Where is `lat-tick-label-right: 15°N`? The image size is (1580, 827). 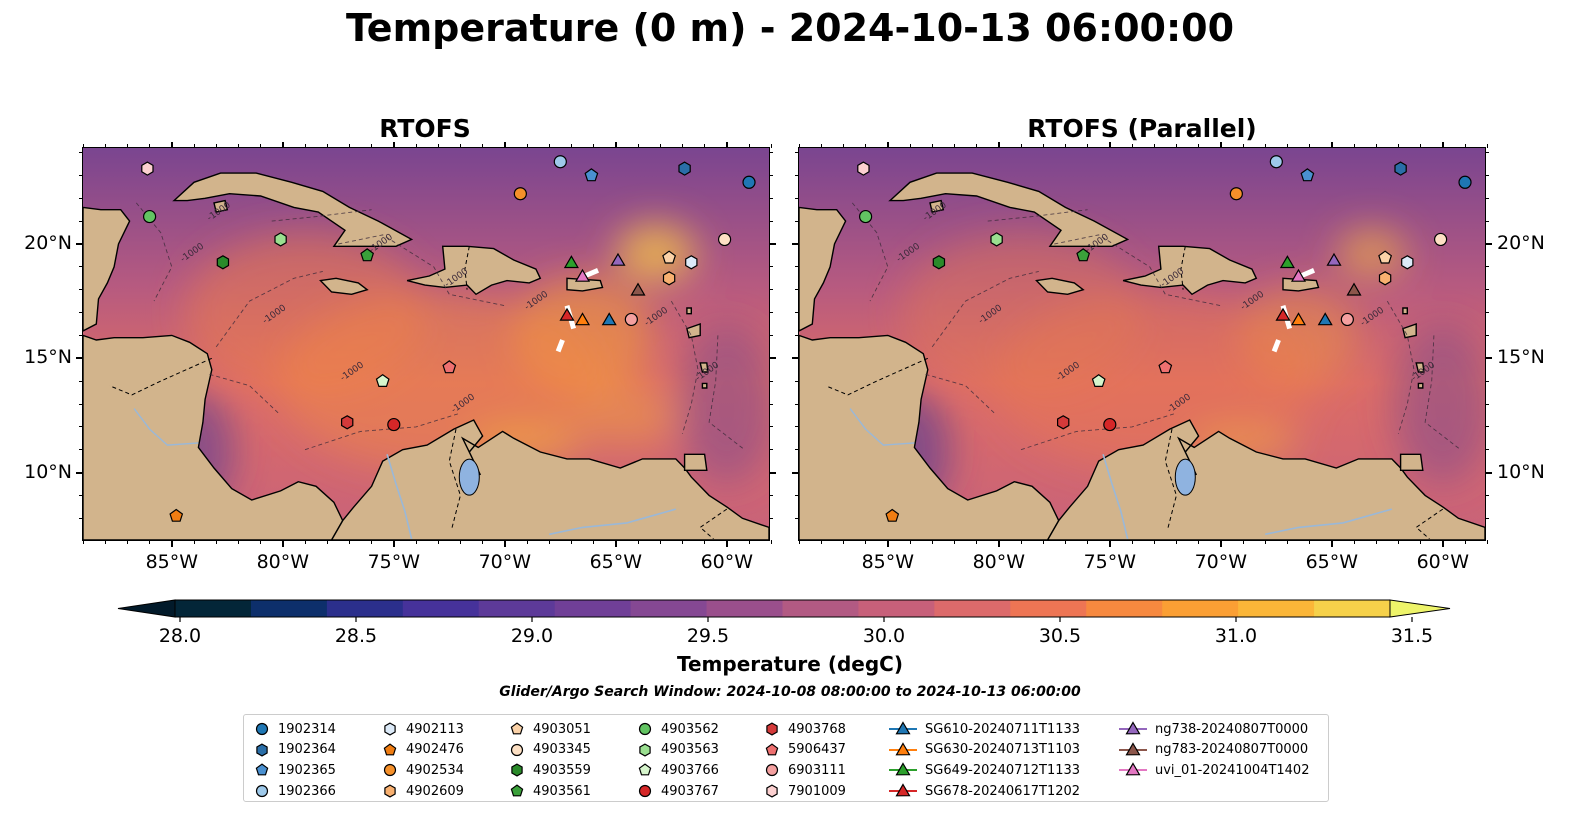
lat-tick-label-right: 15°N is located at coordinates (1521, 357).